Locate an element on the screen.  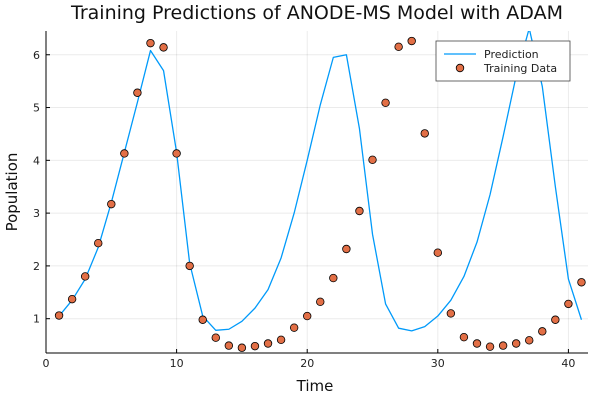
y-tick-label: 3 is located at coordinates (36, 213).